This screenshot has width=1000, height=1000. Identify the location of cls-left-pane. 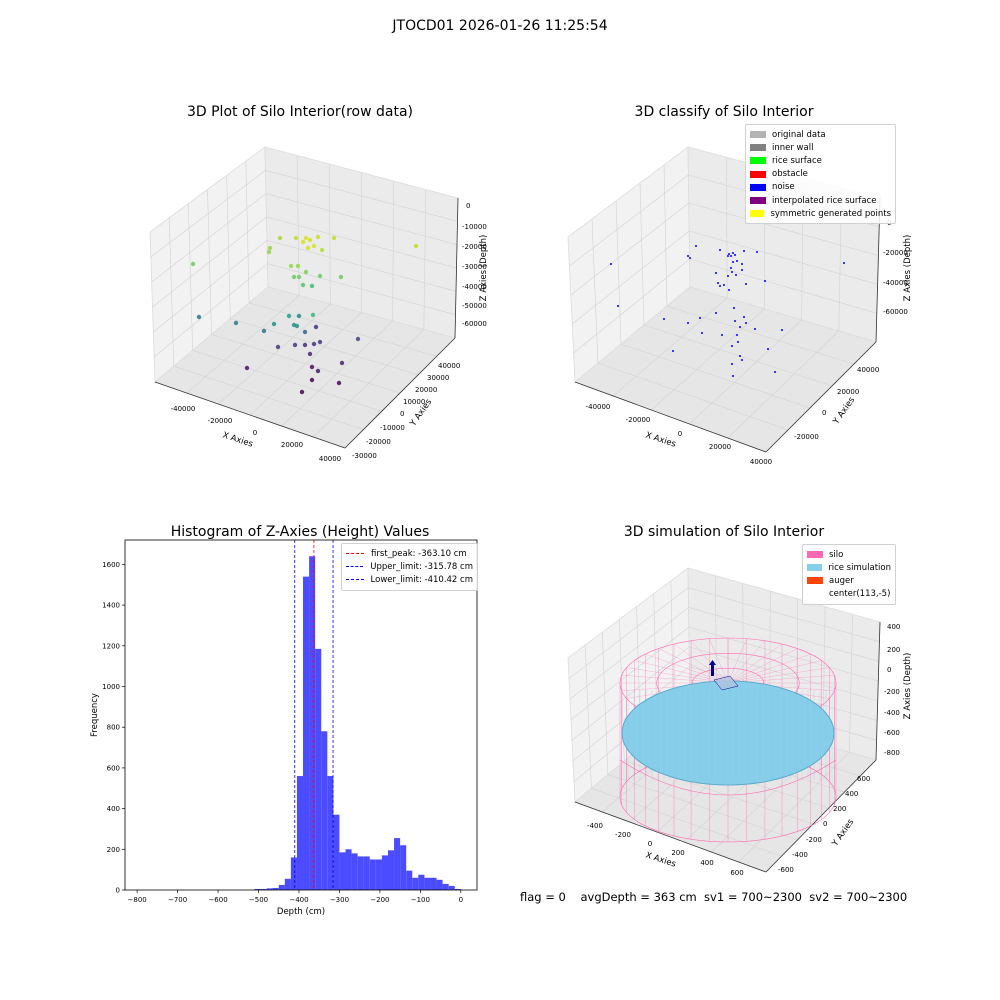
(629, 264).